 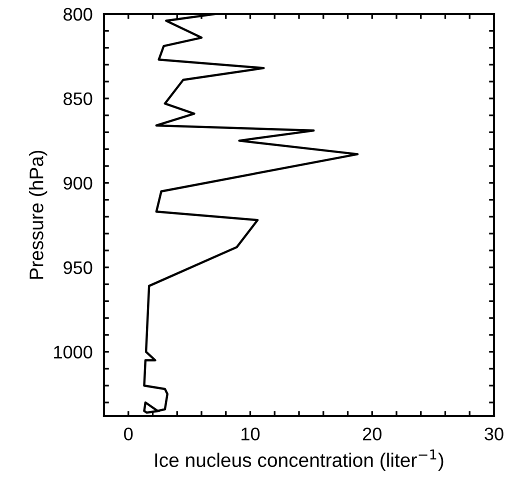 I want to click on y-tick-label: 950, so click(x=78, y=267).